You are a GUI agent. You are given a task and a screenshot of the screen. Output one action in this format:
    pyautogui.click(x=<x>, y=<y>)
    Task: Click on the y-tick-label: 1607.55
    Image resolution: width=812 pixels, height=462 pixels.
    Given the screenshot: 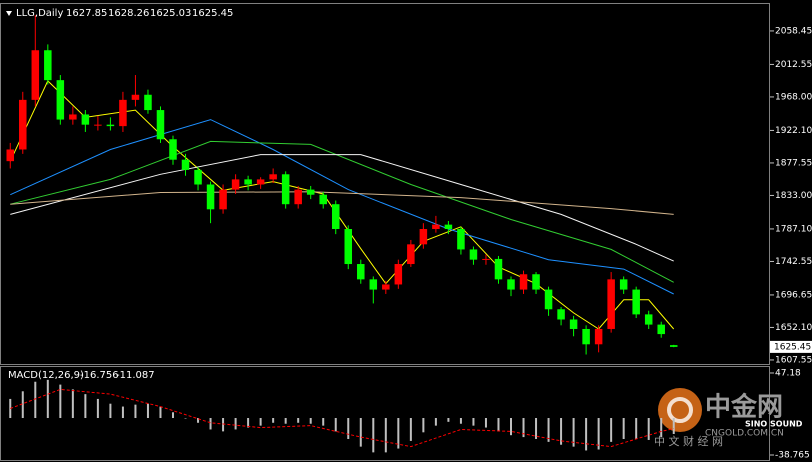 What is the action you would take?
    pyautogui.click(x=793, y=360)
    